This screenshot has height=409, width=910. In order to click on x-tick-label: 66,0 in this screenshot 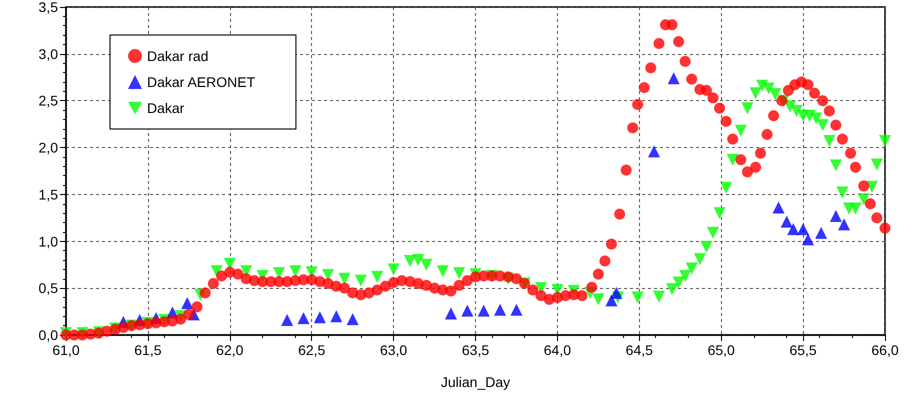, I will do `click(885, 350)`.